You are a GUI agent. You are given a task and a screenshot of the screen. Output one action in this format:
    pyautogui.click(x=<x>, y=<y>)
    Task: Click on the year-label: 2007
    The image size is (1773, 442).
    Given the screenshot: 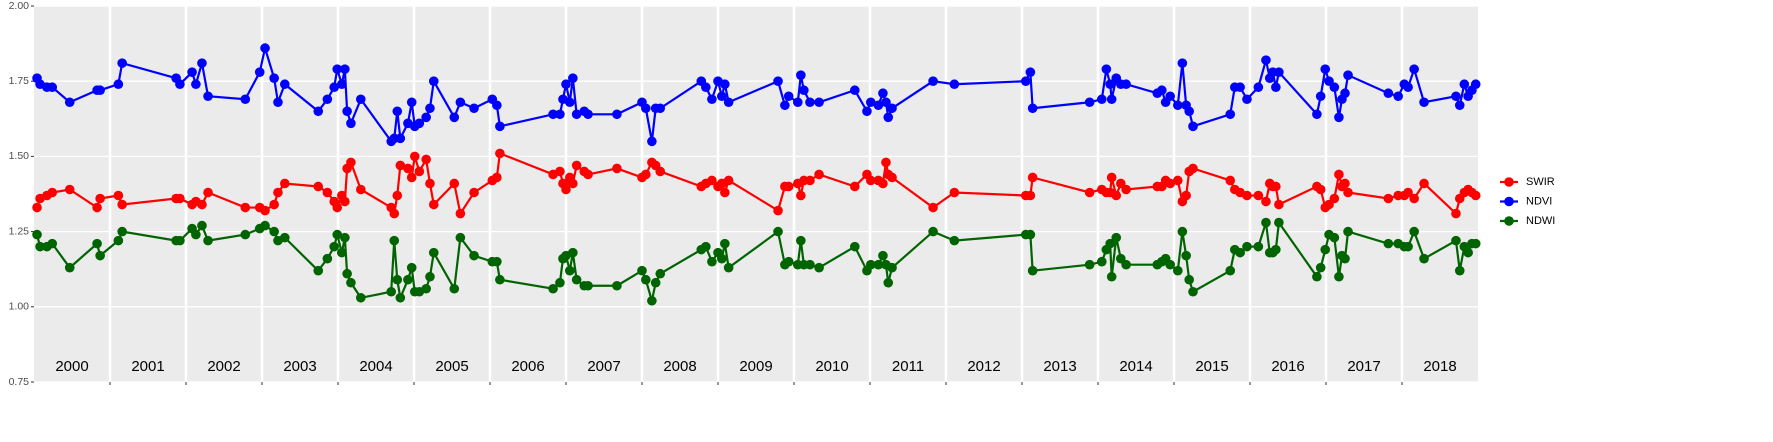 What is the action you would take?
    pyautogui.click(x=603, y=366)
    